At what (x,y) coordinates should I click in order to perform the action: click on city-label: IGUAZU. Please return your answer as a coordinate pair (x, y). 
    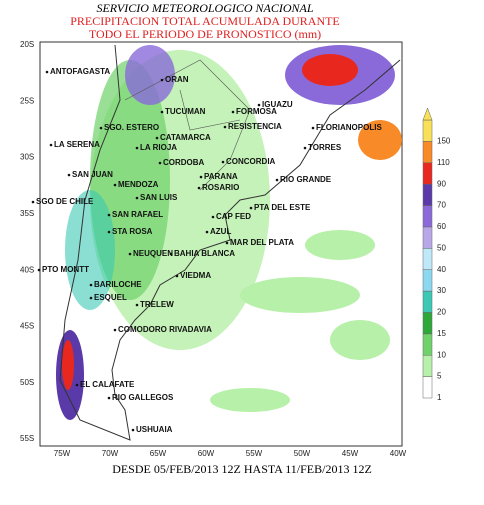
    Looking at the image, I should click on (277, 104).